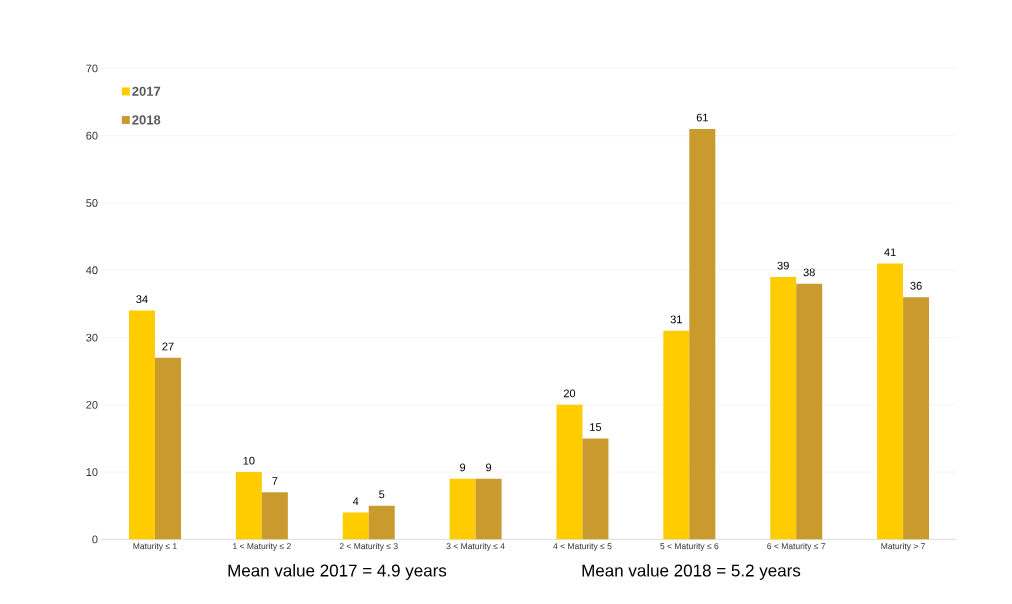  I want to click on data-label: 20, so click(569, 393).